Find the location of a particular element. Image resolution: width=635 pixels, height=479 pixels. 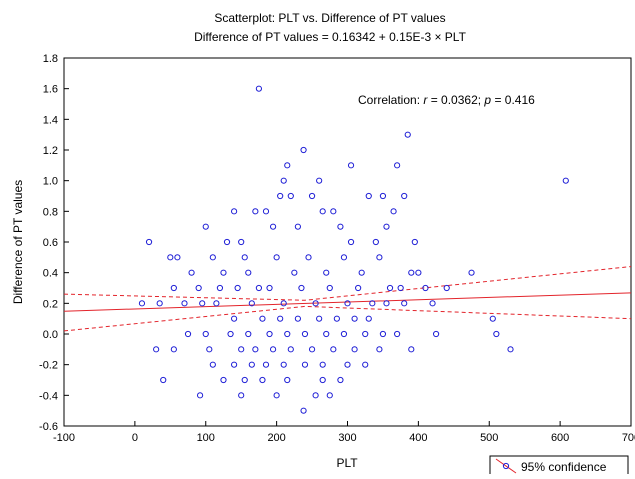

x-tick-label: 100 is located at coordinates (206, 438).